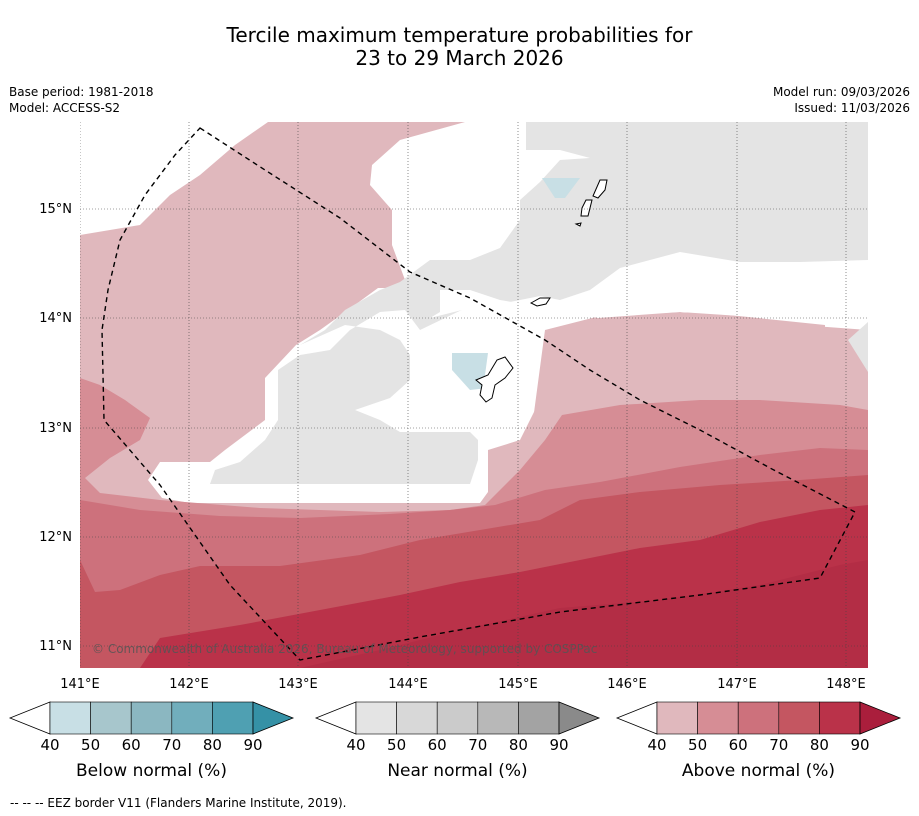 This screenshot has height=816, width=919. I want to click on lon-label: 141°E, so click(80, 684).